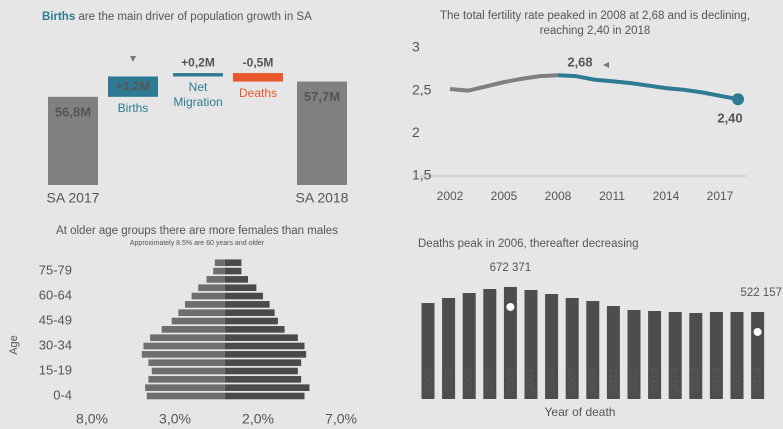  I want to click on x-tick-label: 2007, so click(531, 380).